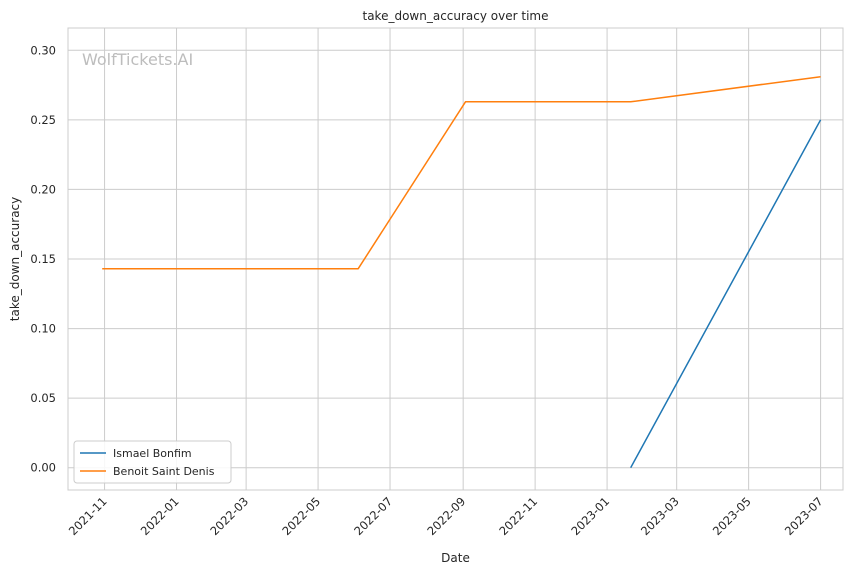 The width and height of the screenshot is (852, 575). I want to click on x-tick-label: 2022-03, so click(229, 516).